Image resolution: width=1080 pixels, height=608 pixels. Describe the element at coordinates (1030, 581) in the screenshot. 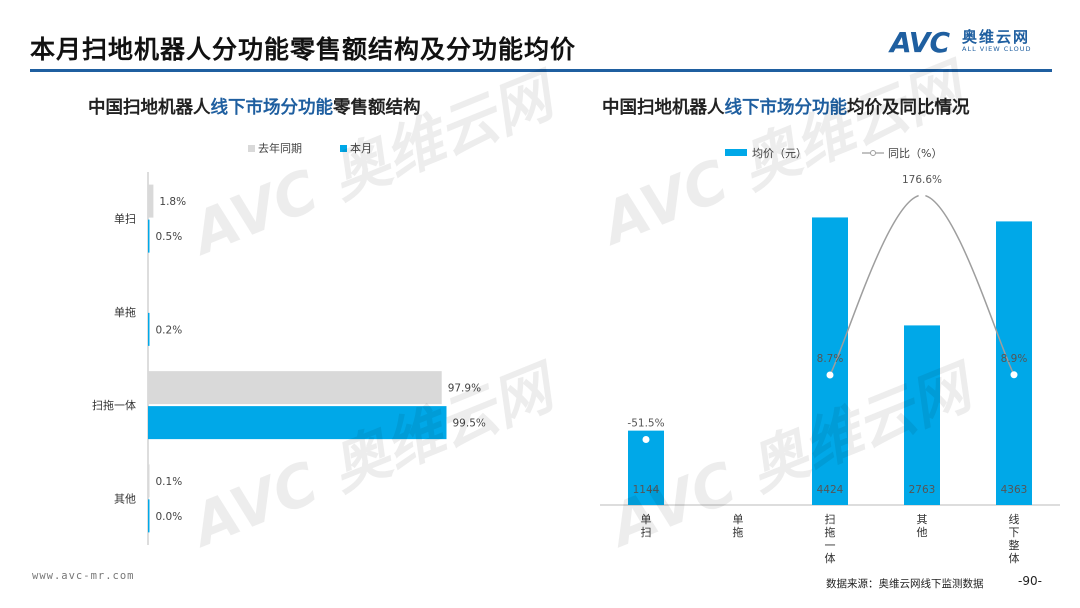

I see `page-number: -90-` at that location.